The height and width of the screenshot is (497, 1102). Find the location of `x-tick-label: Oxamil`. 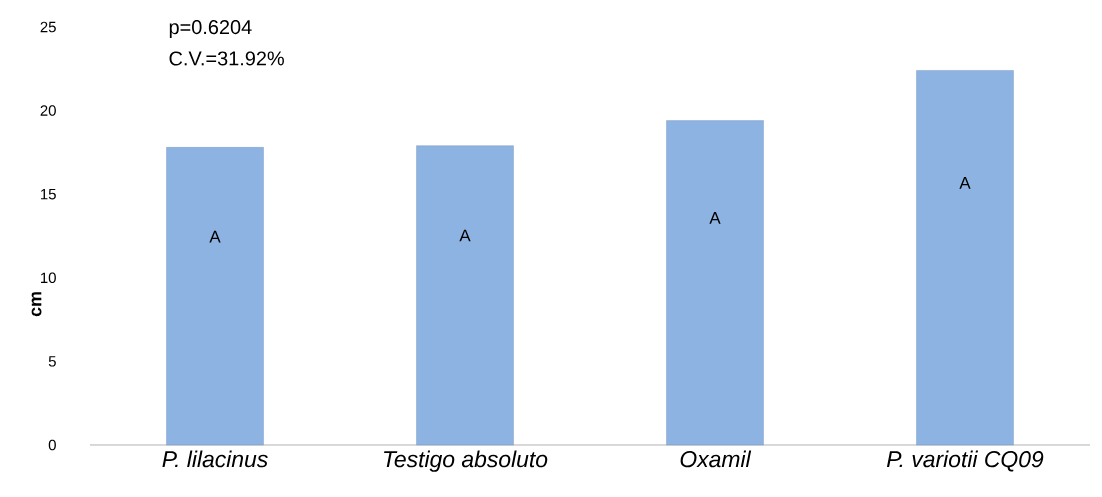

x-tick-label: Oxamil is located at coordinates (716, 459).